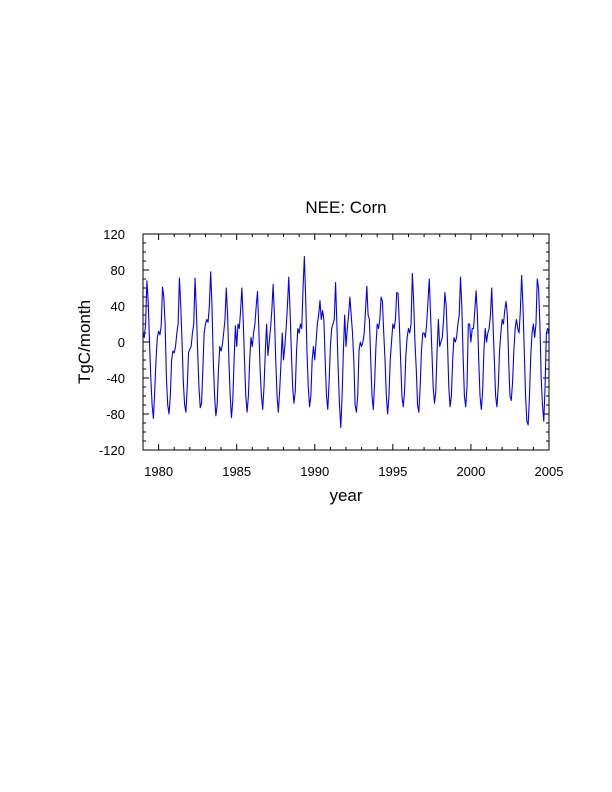  Describe the element at coordinates (345, 495) in the screenshot. I see `x-axis-label: year` at that location.